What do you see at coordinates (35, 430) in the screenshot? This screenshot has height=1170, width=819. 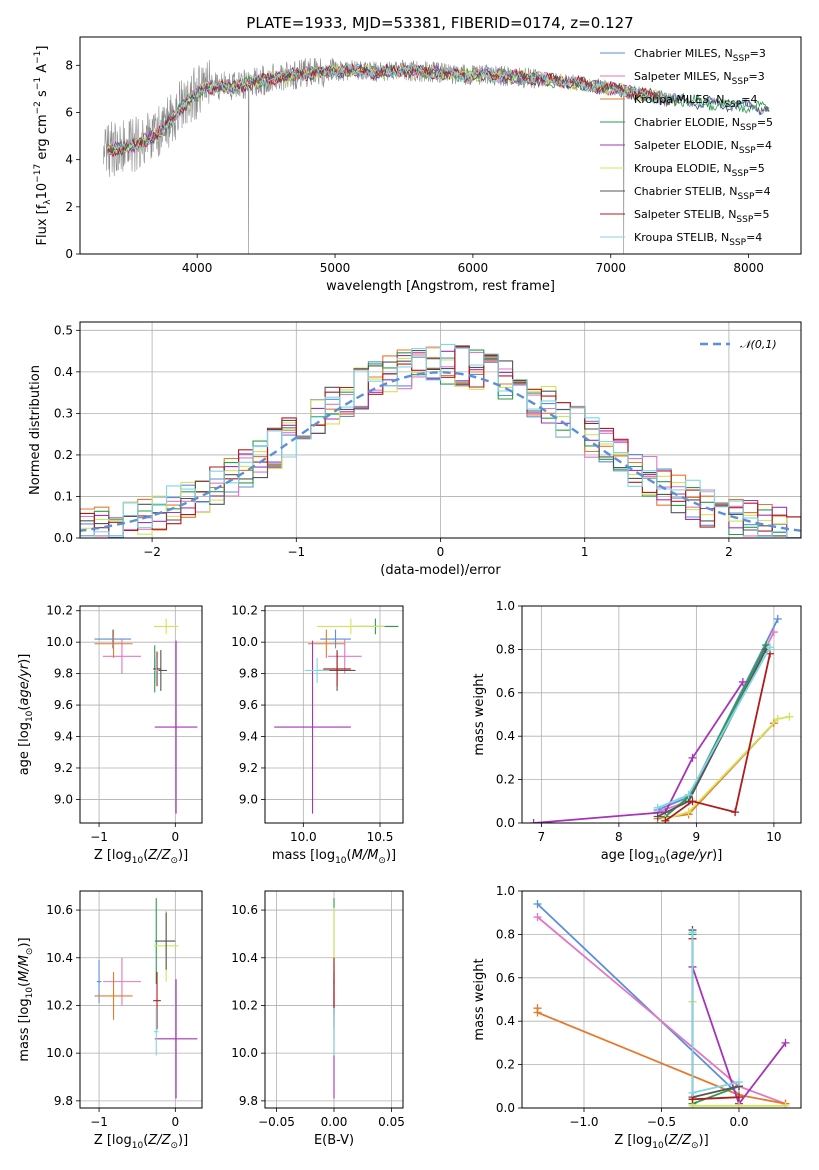 I see `y-axis-label: Normed distribution` at bounding box center [35, 430].